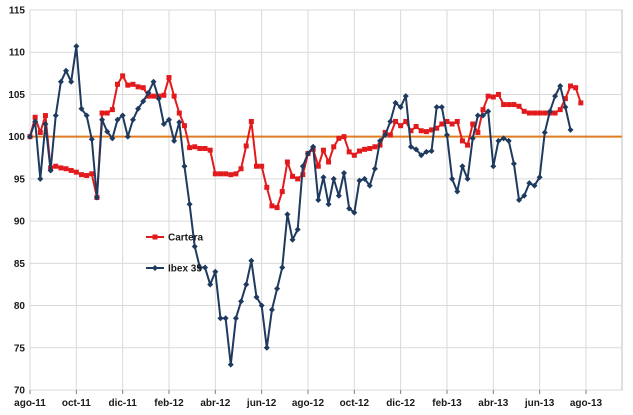 This screenshot has height=415, width=633. What do you see at coordinates (586, 403) in the screenshot?
I see `x-tick-label: ago-13` at bounding box center [586, 403].